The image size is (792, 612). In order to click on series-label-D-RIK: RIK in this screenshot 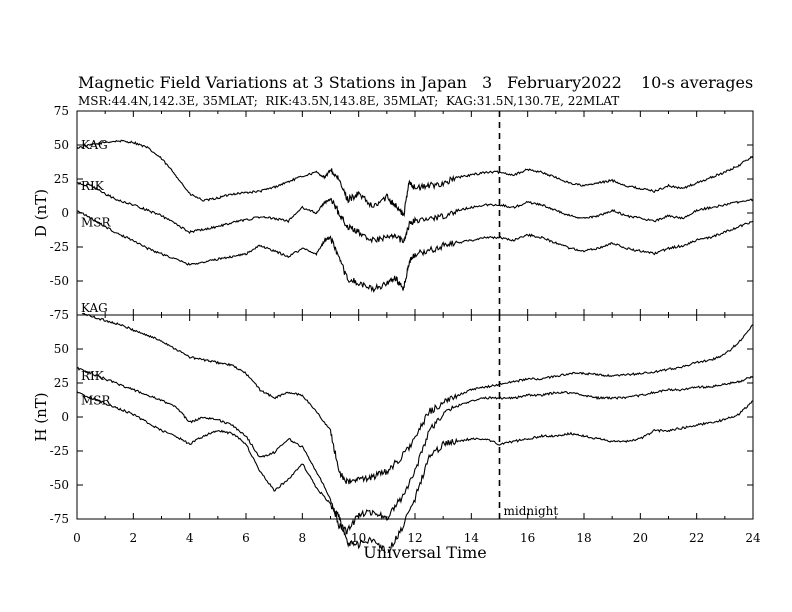, I will do `click(93, 186)`.